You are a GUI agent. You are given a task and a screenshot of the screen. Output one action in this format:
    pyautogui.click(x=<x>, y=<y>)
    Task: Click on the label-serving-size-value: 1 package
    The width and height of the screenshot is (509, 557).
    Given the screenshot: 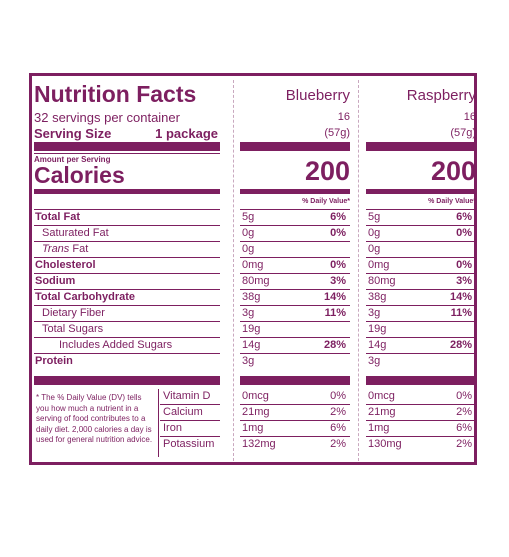 What is the action you would take?
    pyautogui.click(x=186, y=133)
    